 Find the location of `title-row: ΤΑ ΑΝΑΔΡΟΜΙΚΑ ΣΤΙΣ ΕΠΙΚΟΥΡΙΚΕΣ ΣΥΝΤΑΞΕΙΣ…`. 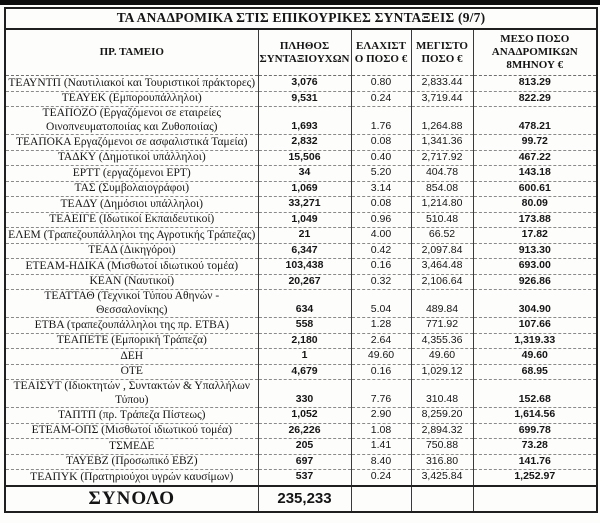

title-row: ΤΑ ΑΝΑΔΡΟΜΙΚΑ ΣΤΙΣ ΕΠΙΚΟΥΡΙΚΕΣ ΣΥΝΤΑΞΕΙΣ… is located at coordinates (301, 19).